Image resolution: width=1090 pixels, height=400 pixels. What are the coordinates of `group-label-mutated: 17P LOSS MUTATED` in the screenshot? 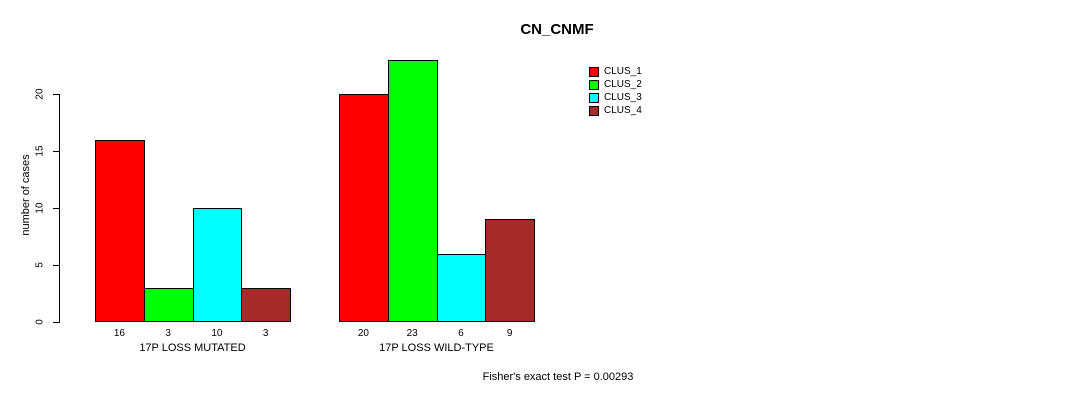 It's located at (192, 348).